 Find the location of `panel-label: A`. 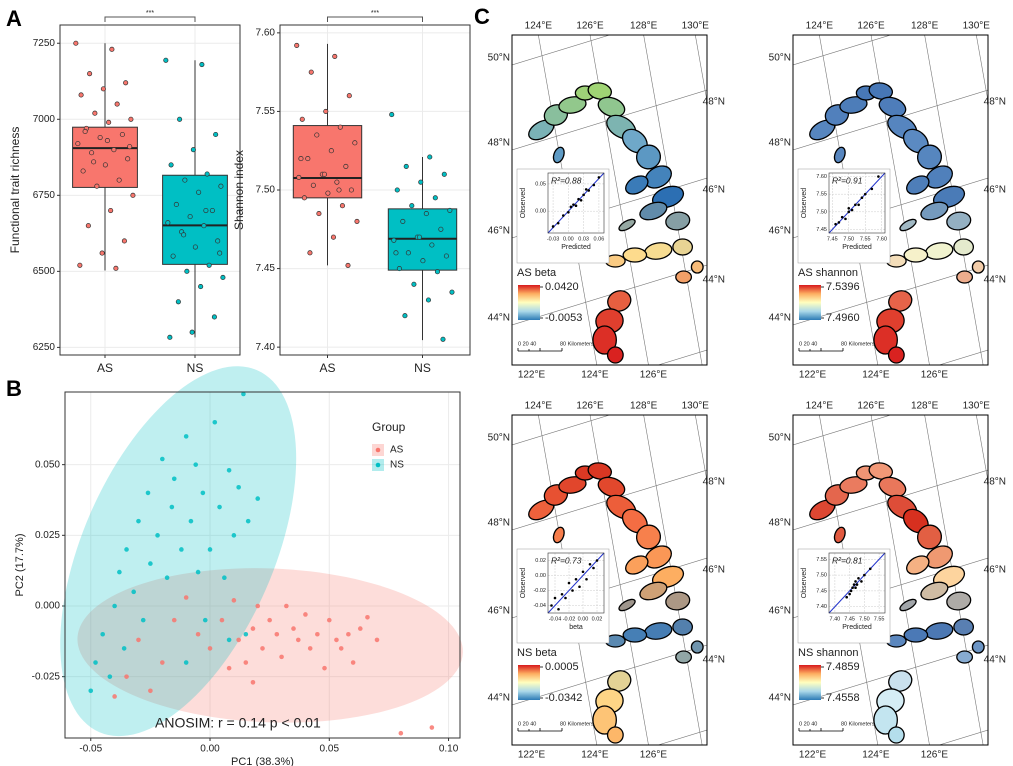

panel-label: A is located at coordinates (14, 18).